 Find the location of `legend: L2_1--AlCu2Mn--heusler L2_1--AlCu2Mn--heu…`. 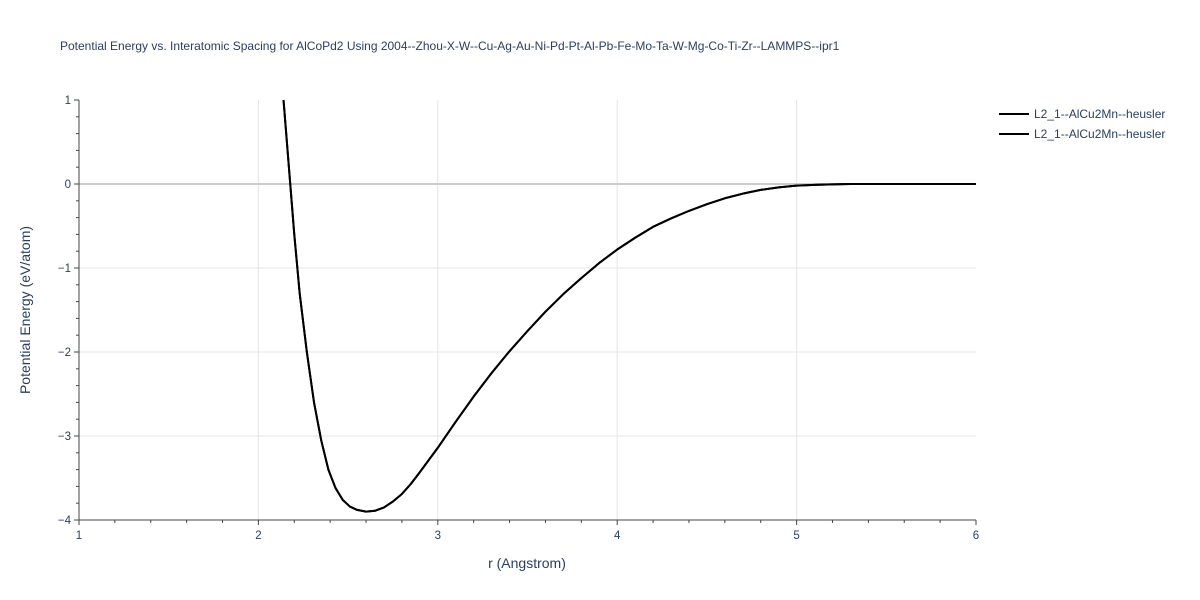

legend: L2_1--AlCu2Mn--heusler L2_1--AlCu2Mn--heu… is located at coordinates (1082, 124).